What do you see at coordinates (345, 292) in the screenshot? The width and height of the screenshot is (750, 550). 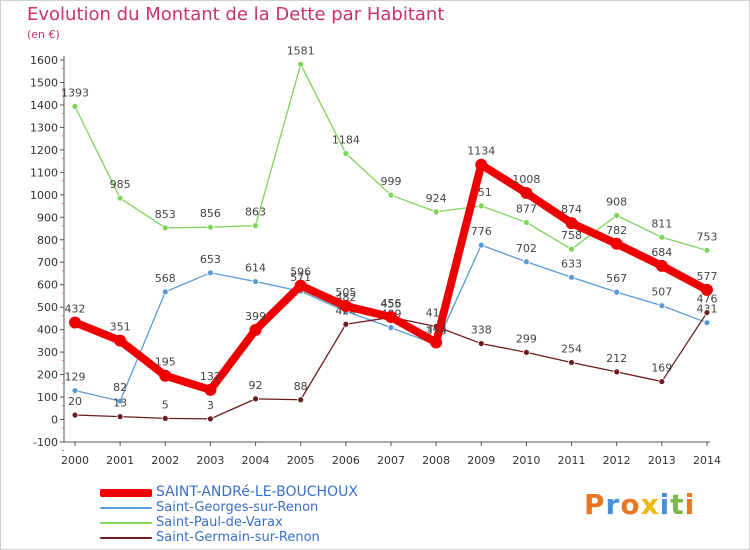 I see `data-label: 505` at bounding box center [345, 292].